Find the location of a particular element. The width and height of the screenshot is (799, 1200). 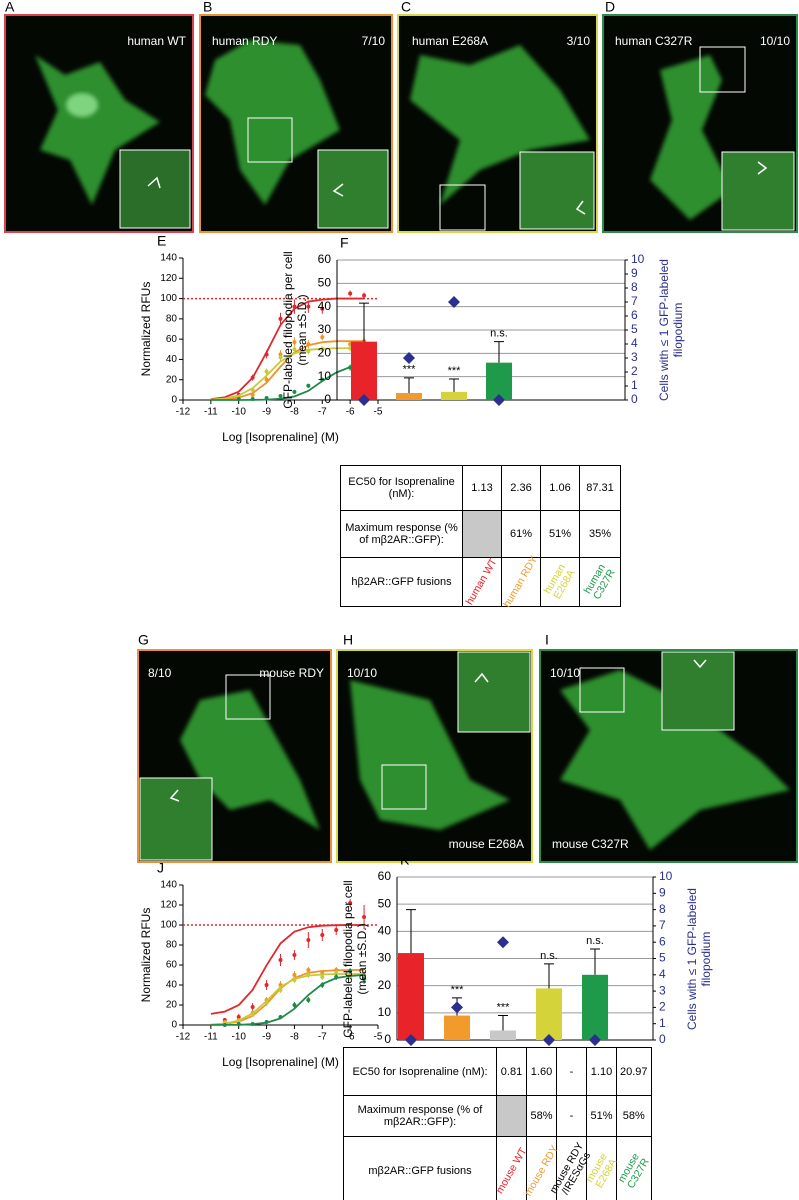

y-tick-label: 80 is located at coordinates (172, 945).